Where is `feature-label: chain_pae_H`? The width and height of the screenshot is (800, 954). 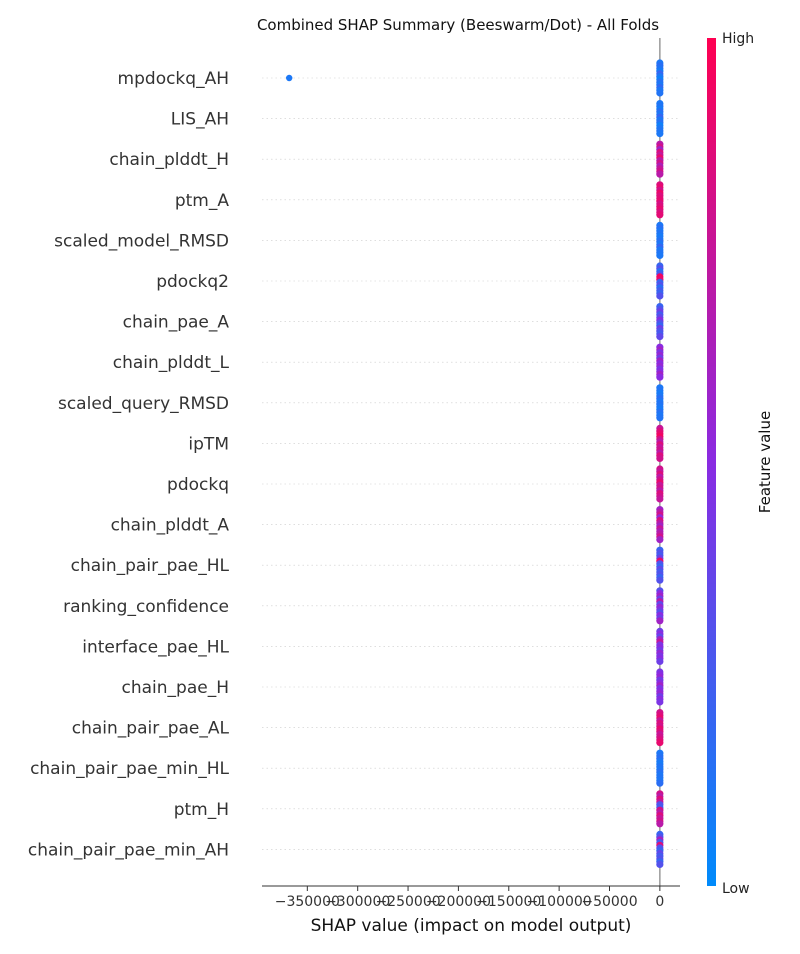
feature-label: chain_pae_H is located at coordinates (176, 688).